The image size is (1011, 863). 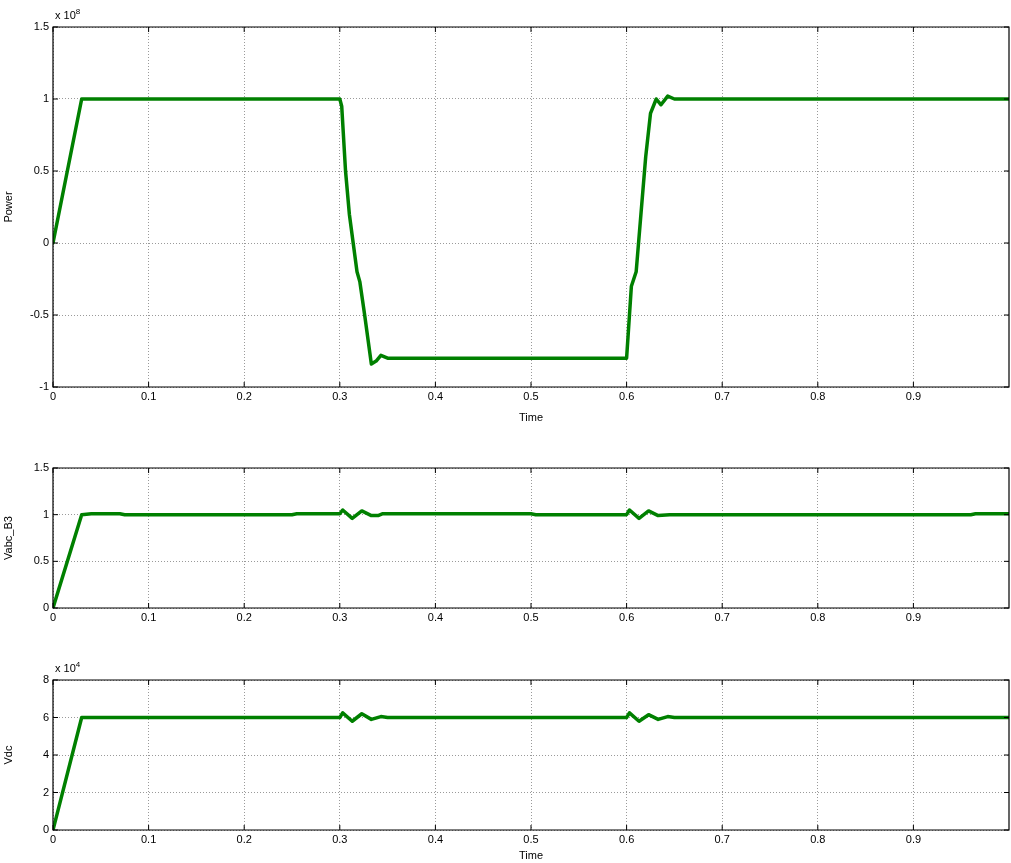 I want to click on y-tick-label: 6, so click(x=45, y=716).